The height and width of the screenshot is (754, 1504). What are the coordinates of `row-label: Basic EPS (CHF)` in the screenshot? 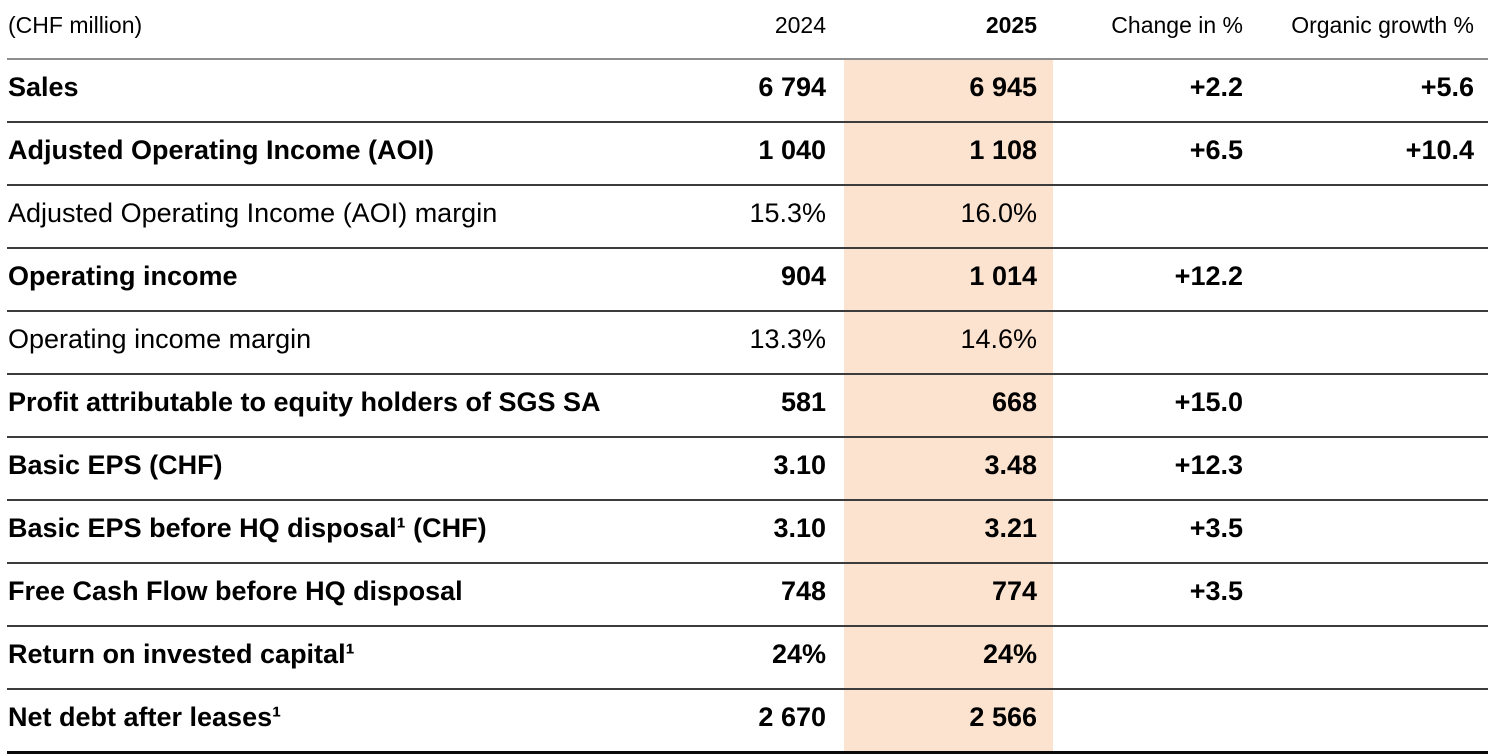 It's located at (357, 469).